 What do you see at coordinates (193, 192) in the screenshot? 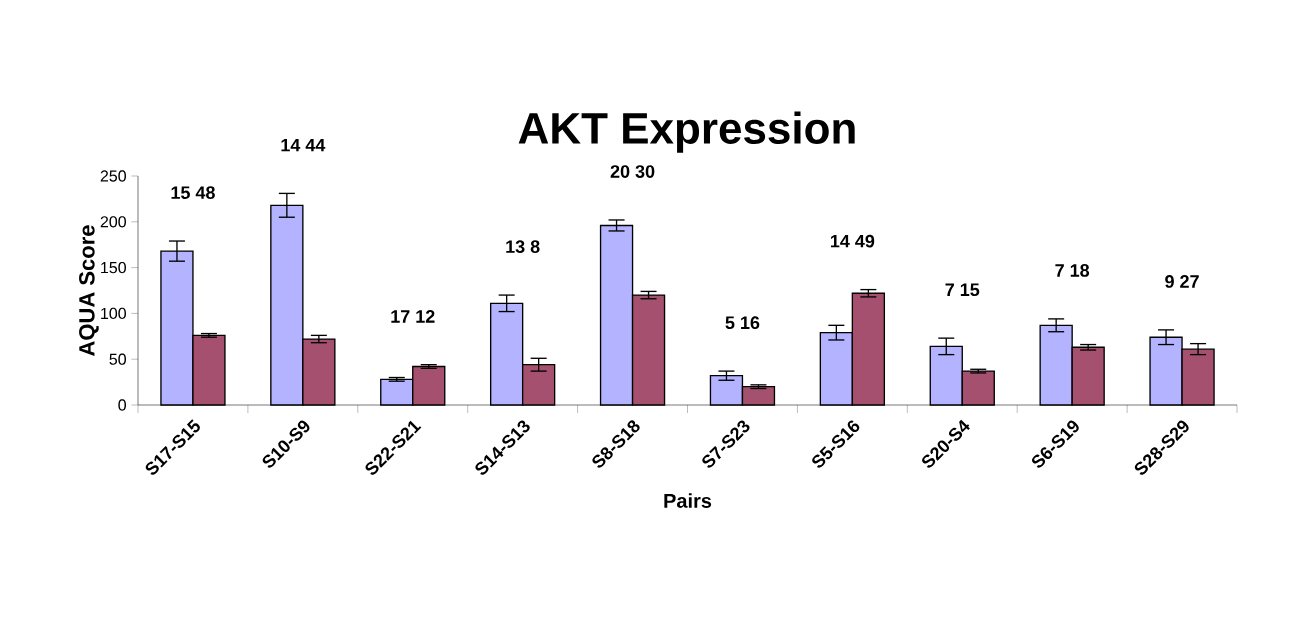
I see `annotation: 15 48` at bounding box center [193, 192].